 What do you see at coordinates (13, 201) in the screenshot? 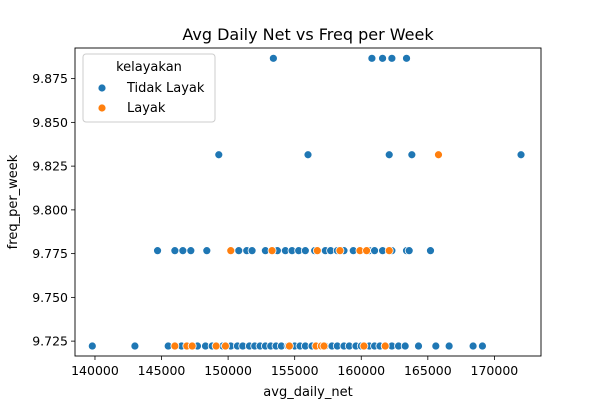
I see `y-axis-label: freq_per_week` at bounding box center [13, 201].